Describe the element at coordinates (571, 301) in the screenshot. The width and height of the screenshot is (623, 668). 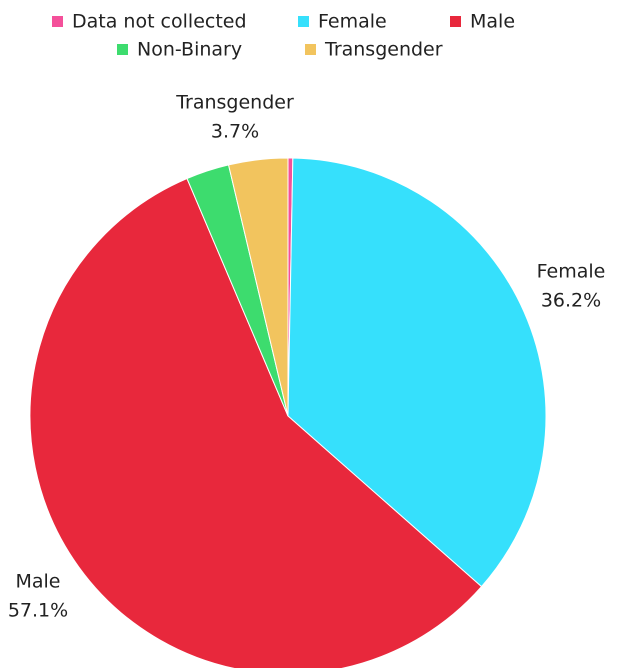
I see `slice-value: 36.2%` at that location.